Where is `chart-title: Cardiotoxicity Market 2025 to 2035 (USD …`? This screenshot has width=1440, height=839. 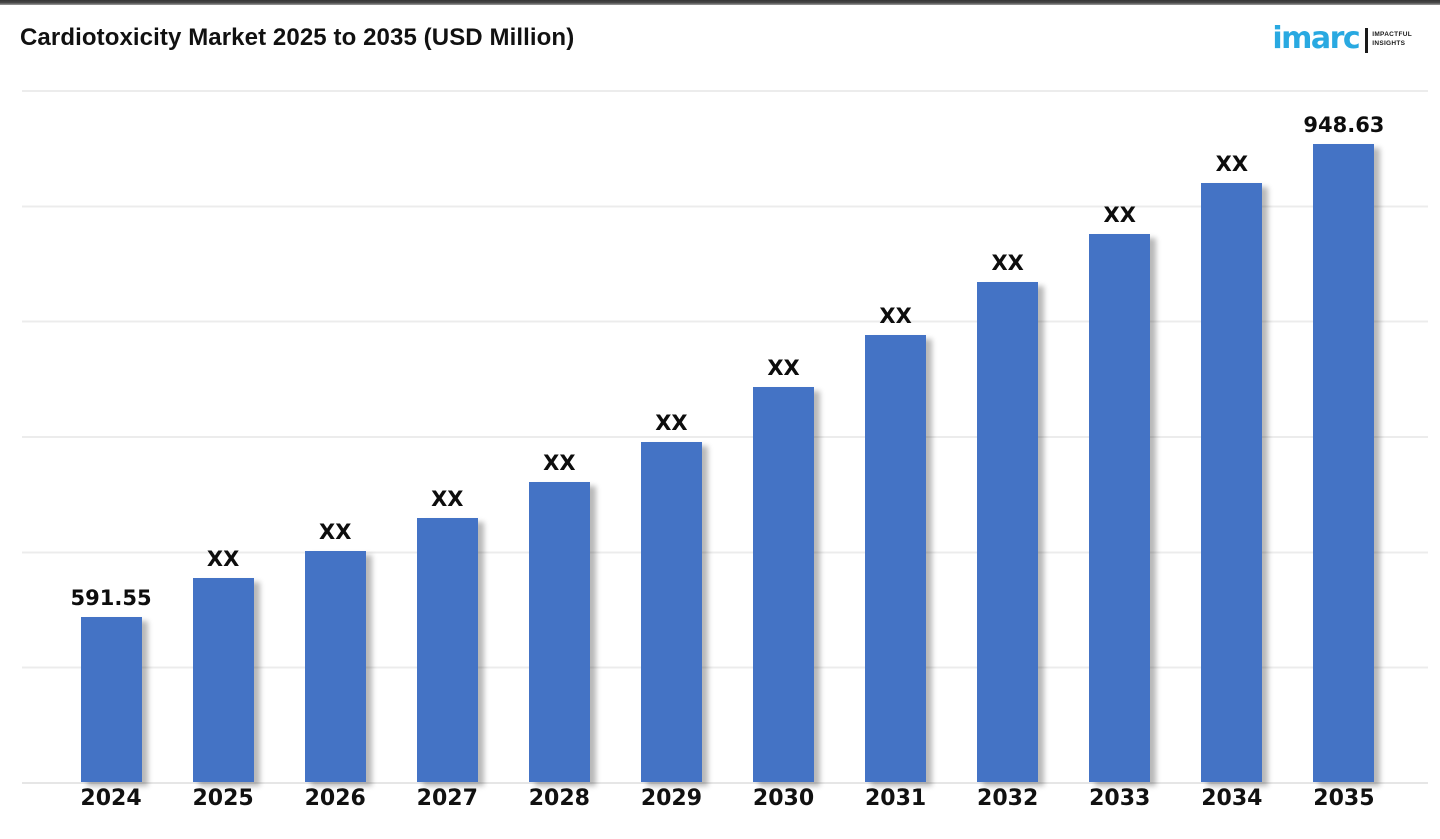 chart-title: Cardiotoxicity Market 2025 to 2035 (USD … is located at coordinates (297, 37).